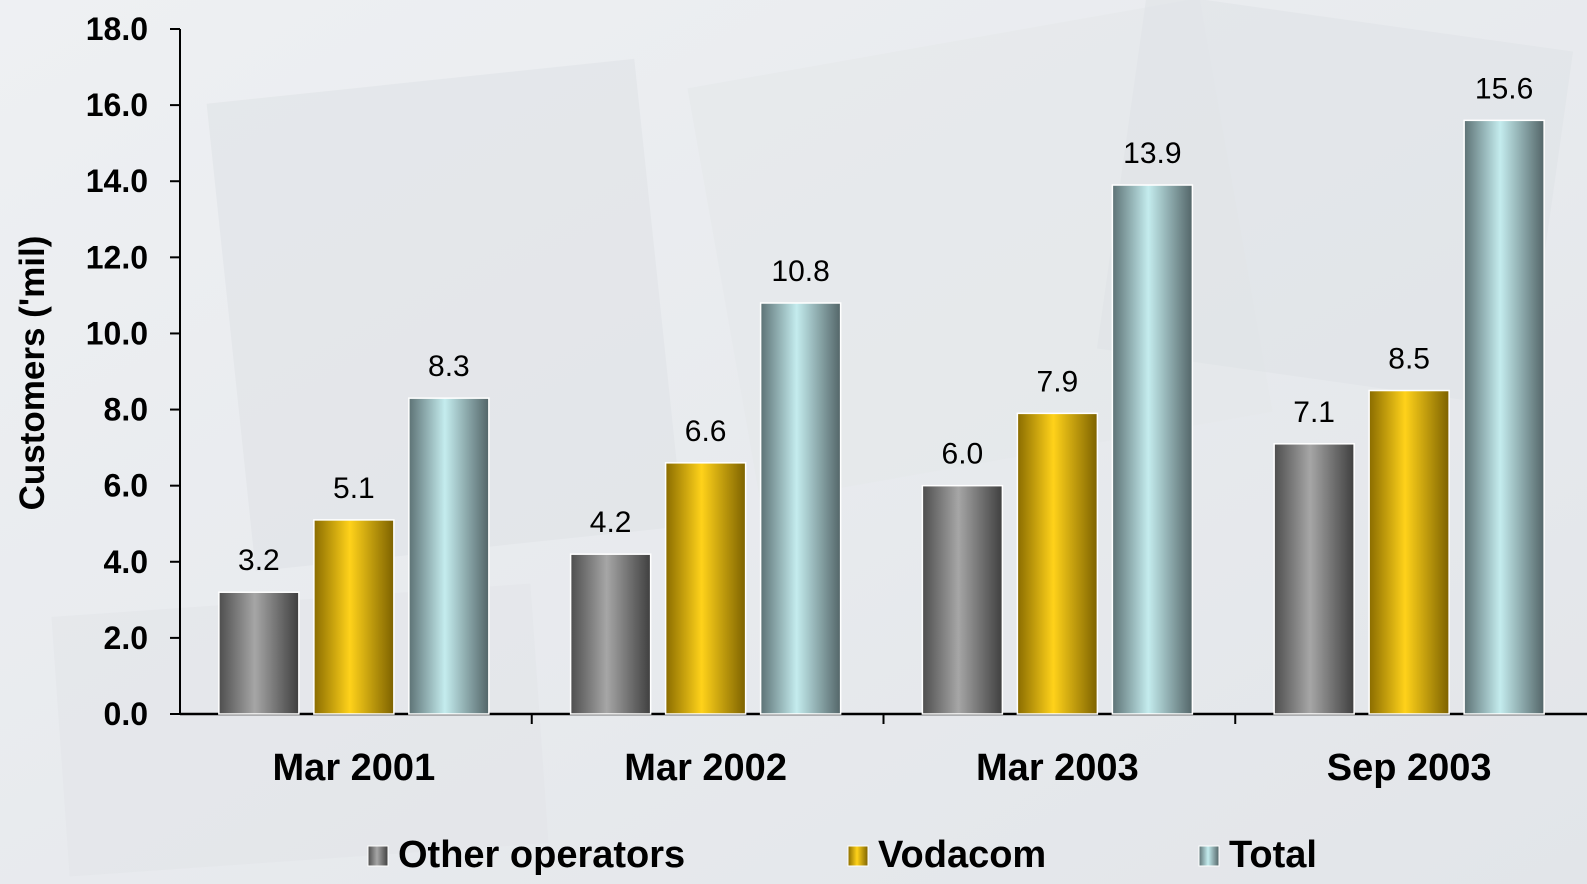 The image size is (1587, 884). Describe the element at coordinates (962, 855) in the screenshot. I see `legend-label: Vodacom` at that location.